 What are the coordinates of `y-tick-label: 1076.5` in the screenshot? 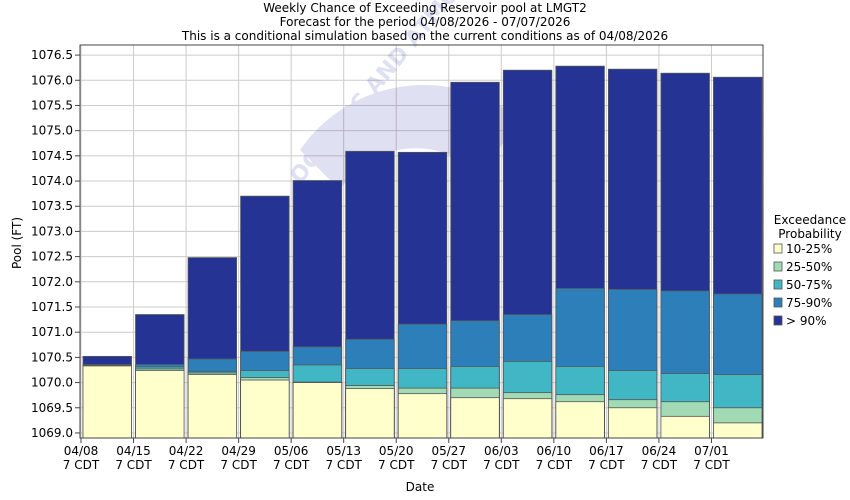 It's located at (52, 55).